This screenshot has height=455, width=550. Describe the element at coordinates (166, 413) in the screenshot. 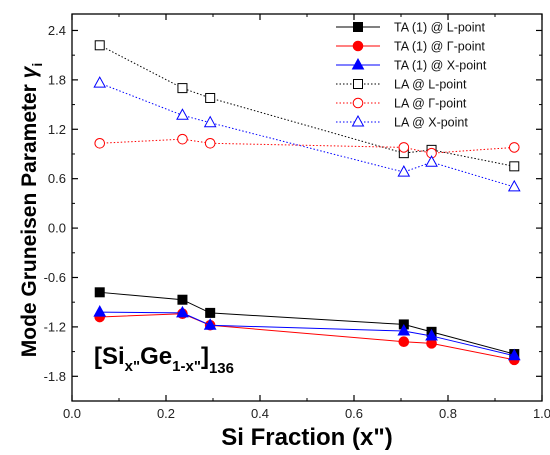

I see `x-tick-label: 0.2` at that location.